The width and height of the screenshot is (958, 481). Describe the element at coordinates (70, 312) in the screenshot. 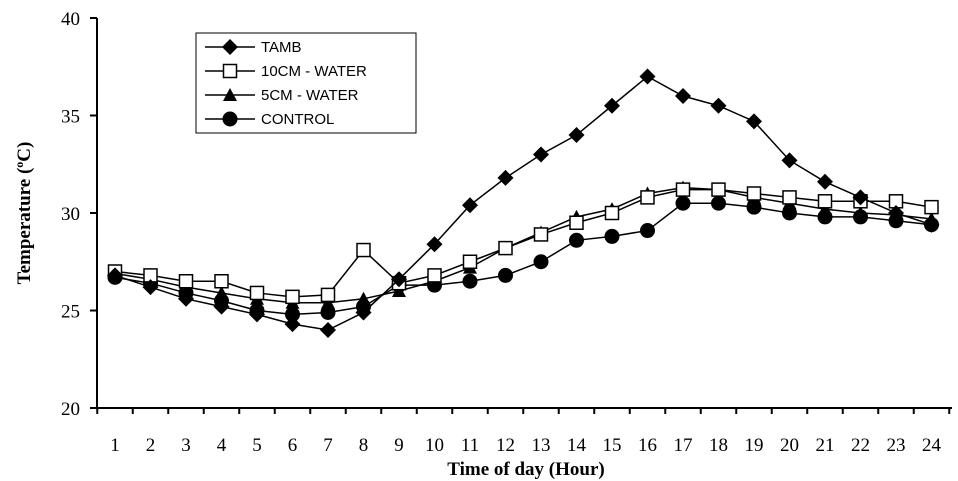

I see `y-tick-label: 25` at that location.